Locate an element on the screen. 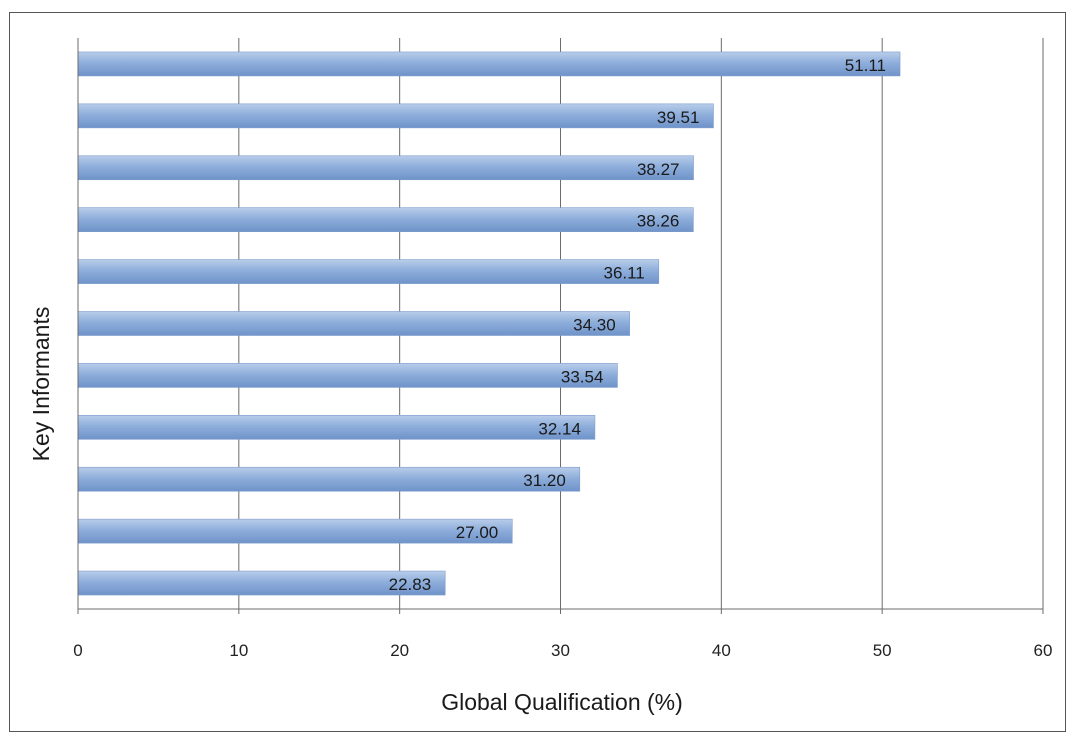  bar-value-label: 38.27 is located at coordinates (658, 169).